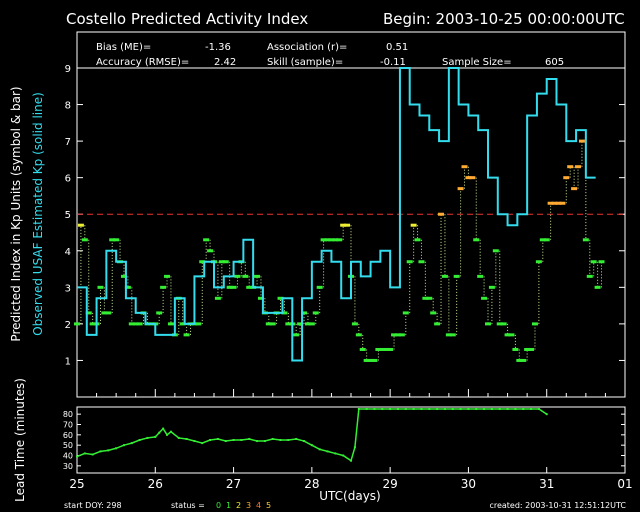  I want to click on association-label: Association (r)=, so click(307, 47).